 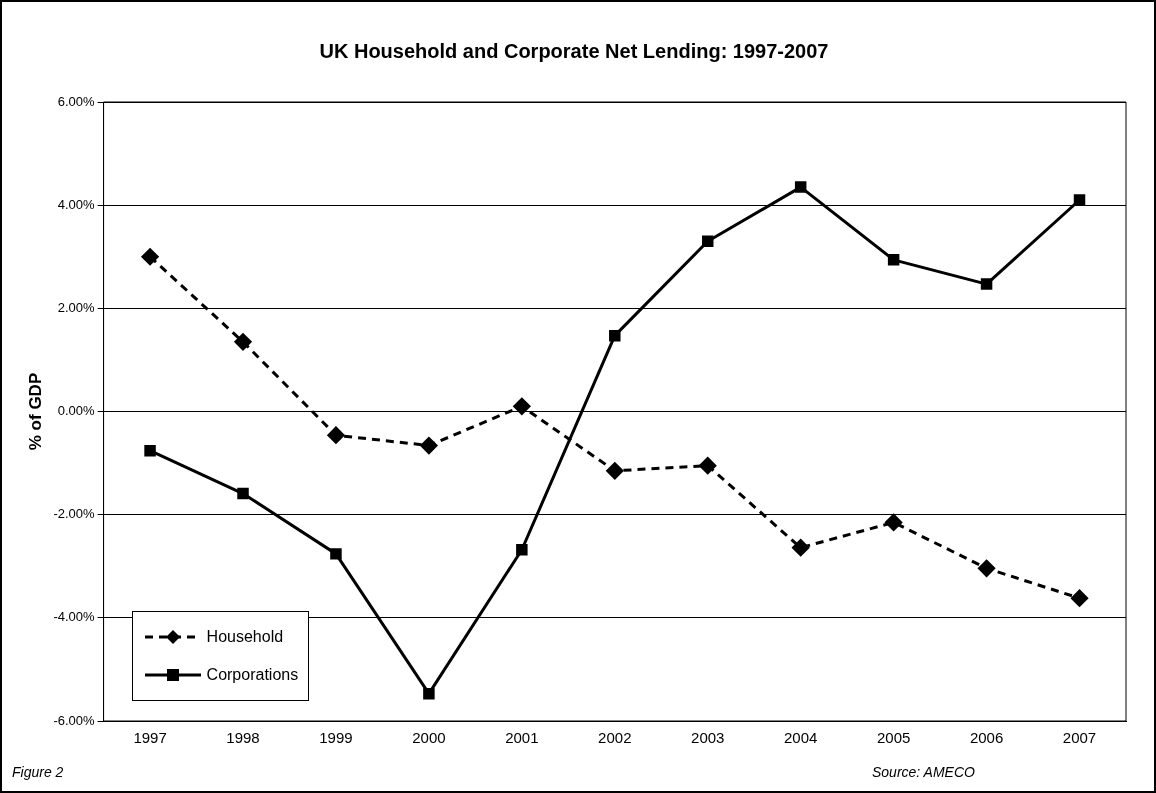 What do you see at coordinates (615, 738) in the screenshot?
I see `x-tick-label: 2002` at bounding box center [615, 738].